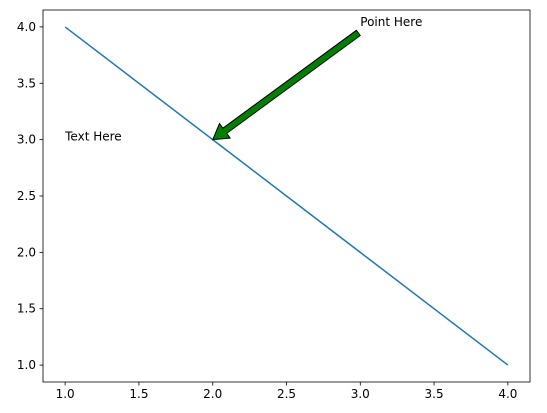 The height and width of the screenshot is (413, 547). What do you see at coordinates (391, 22) in the screenshot?
I see `arrow-annotation-label: Point Here` at bounding box center [391, 22].